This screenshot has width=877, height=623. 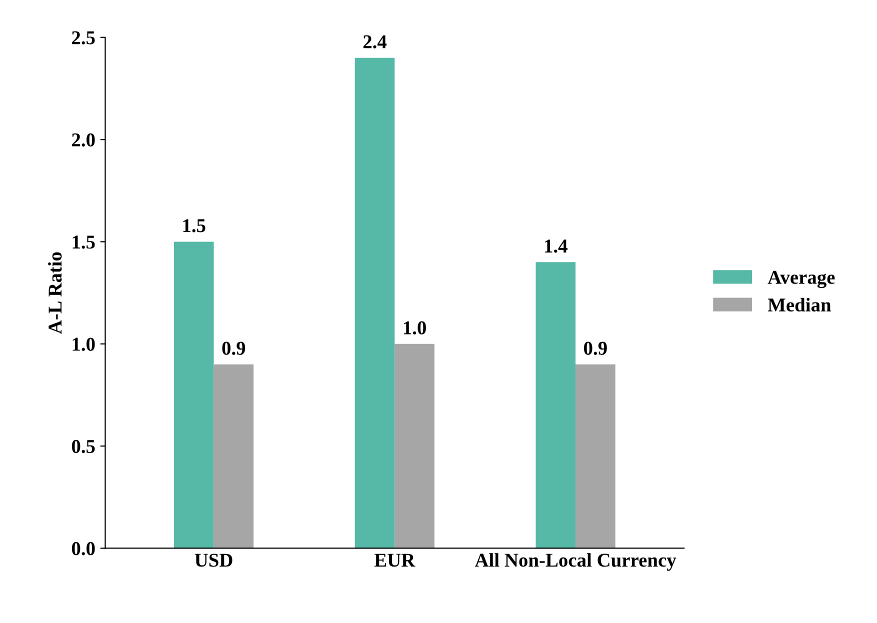 What do you see at coordinates (575, 562) in the screenshot?
I see `x-tick-label: All Non-Local Currency` at bounding box center [575, 562].